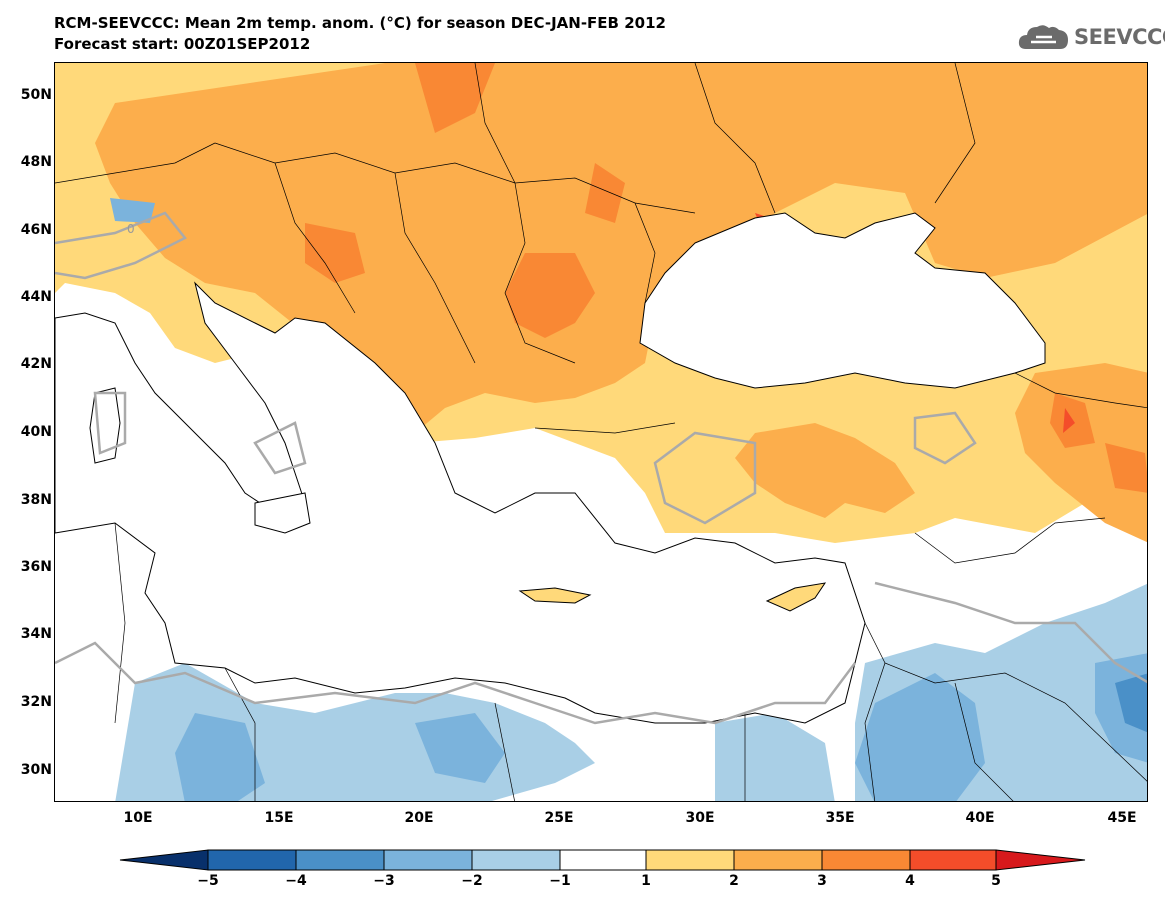 Image resolution: width=1165 pixels, height=907 pixels. Describe the element at coordinates (36, 770) in the screenshot. I see `lat-tick-30N: 30N` at that location.